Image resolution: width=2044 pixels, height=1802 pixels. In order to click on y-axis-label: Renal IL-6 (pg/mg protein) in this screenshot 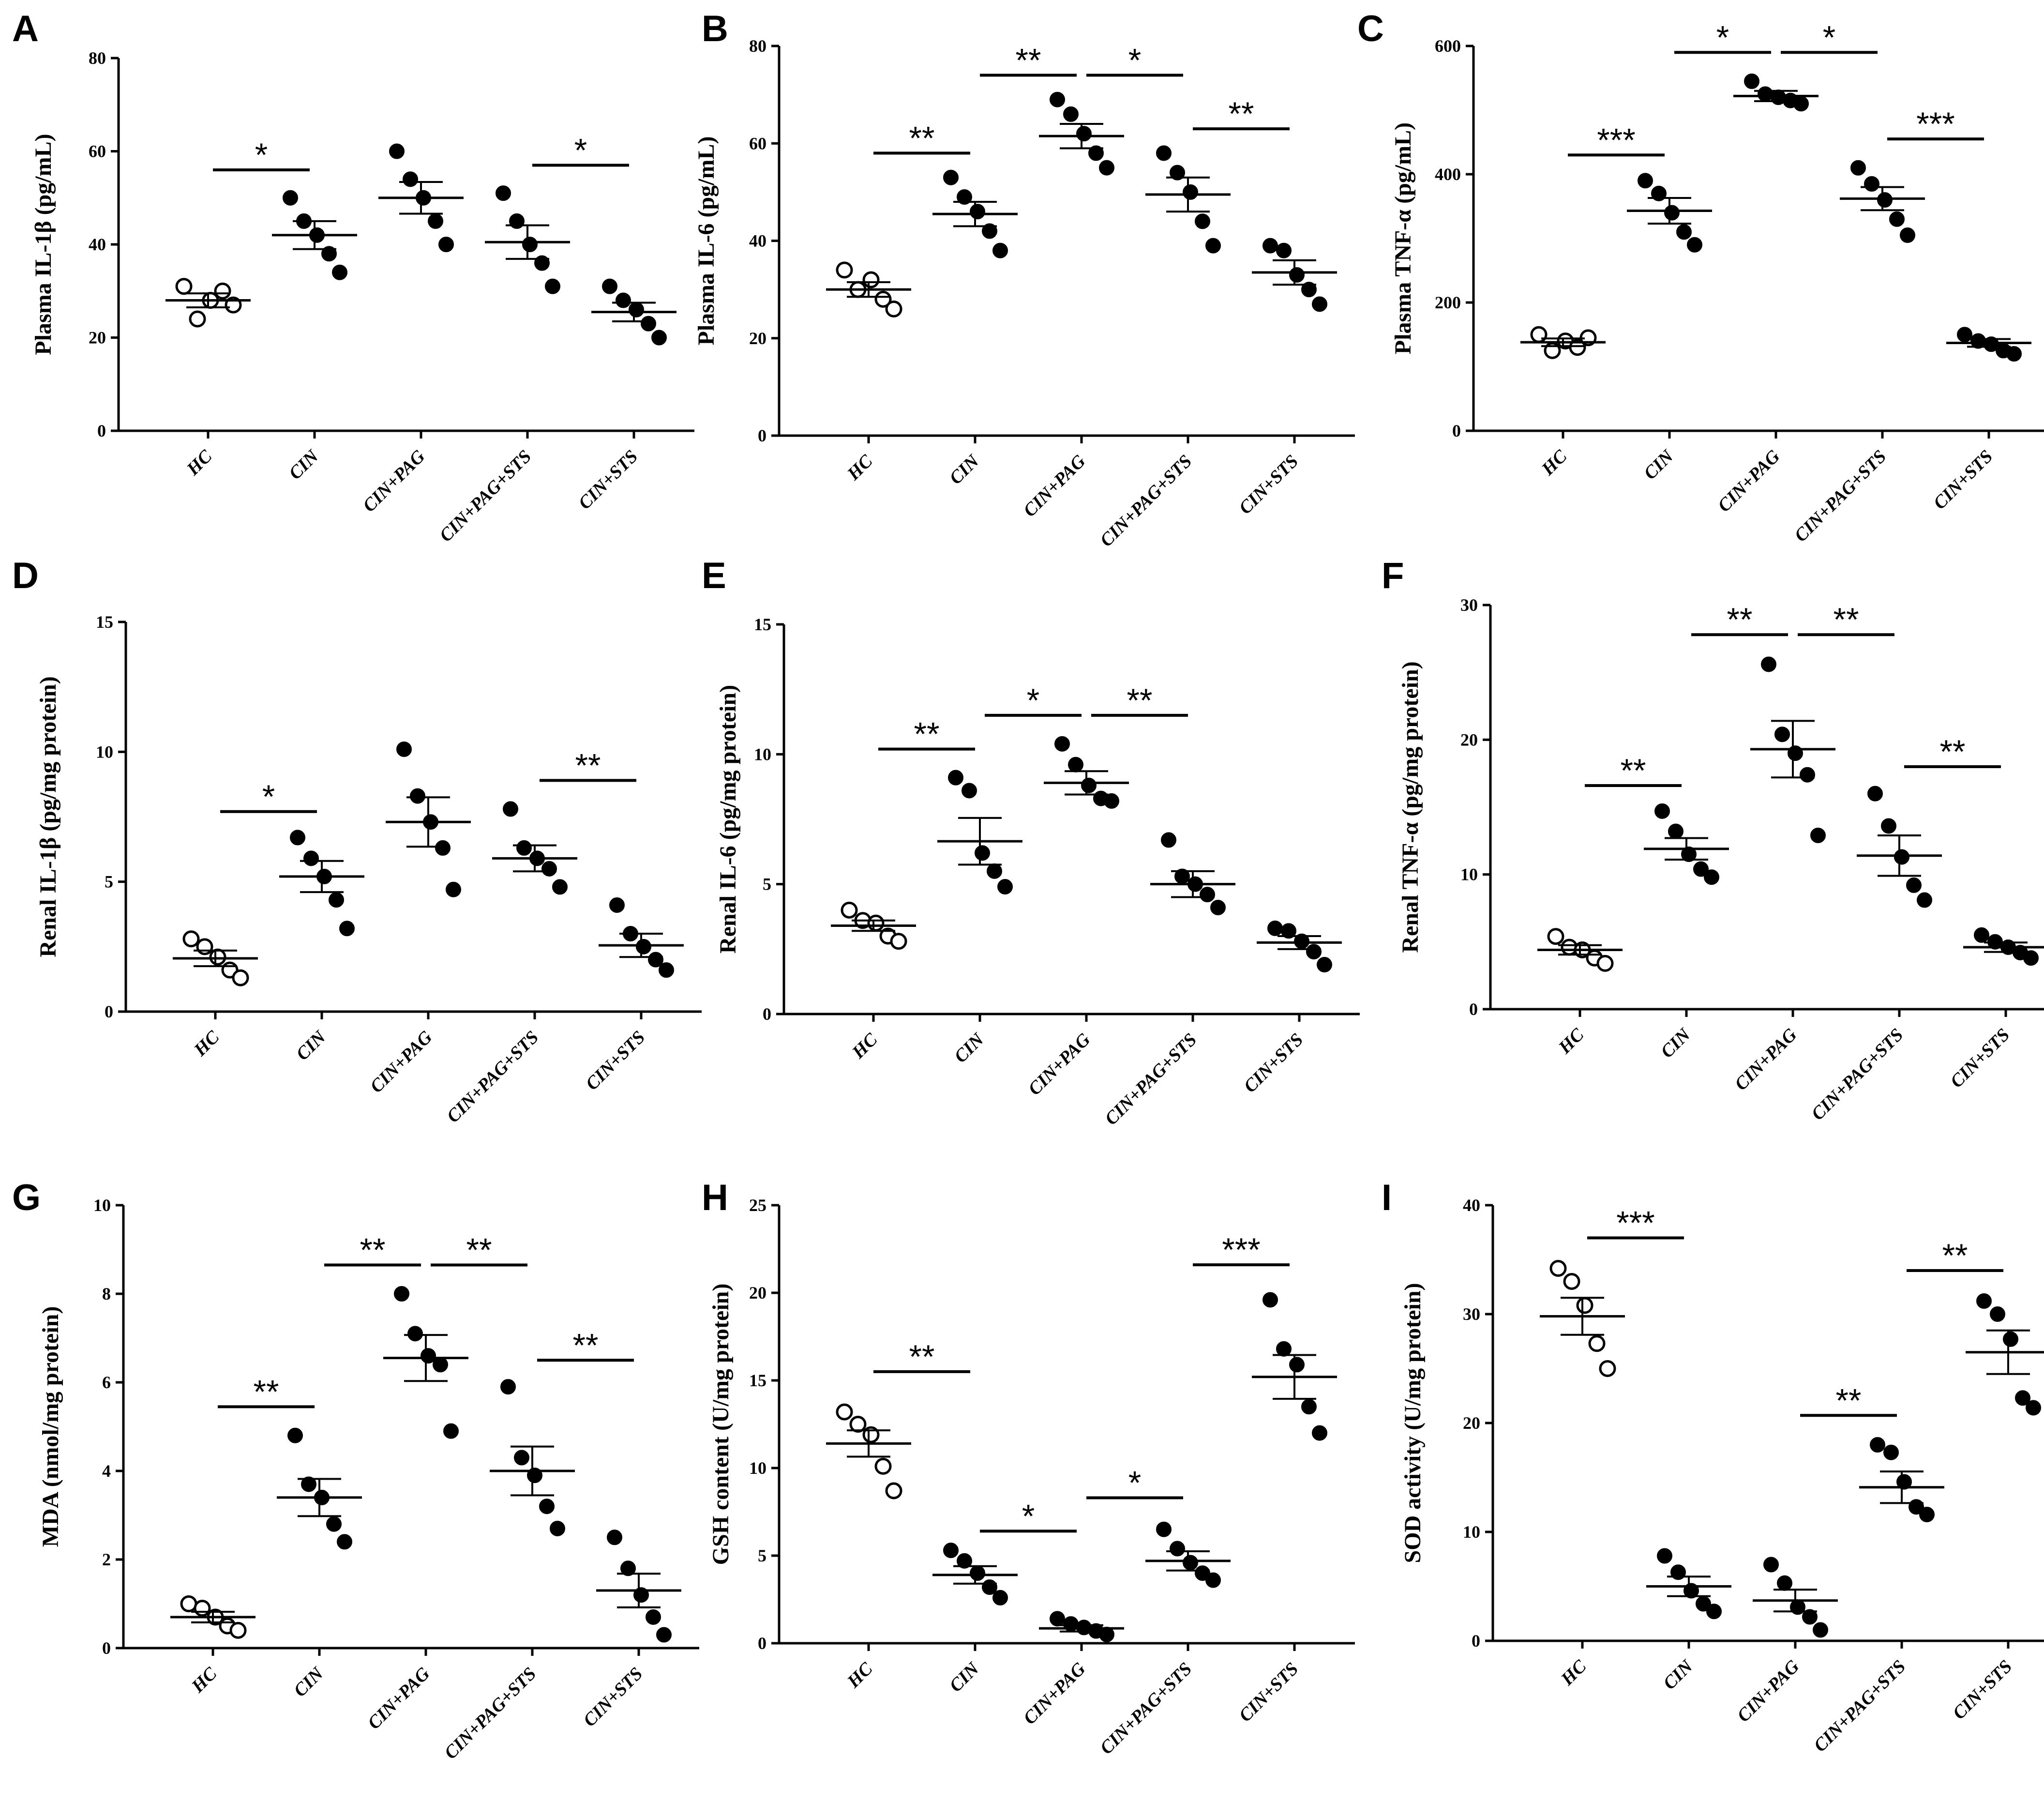, I will do `click(728, 819)`.